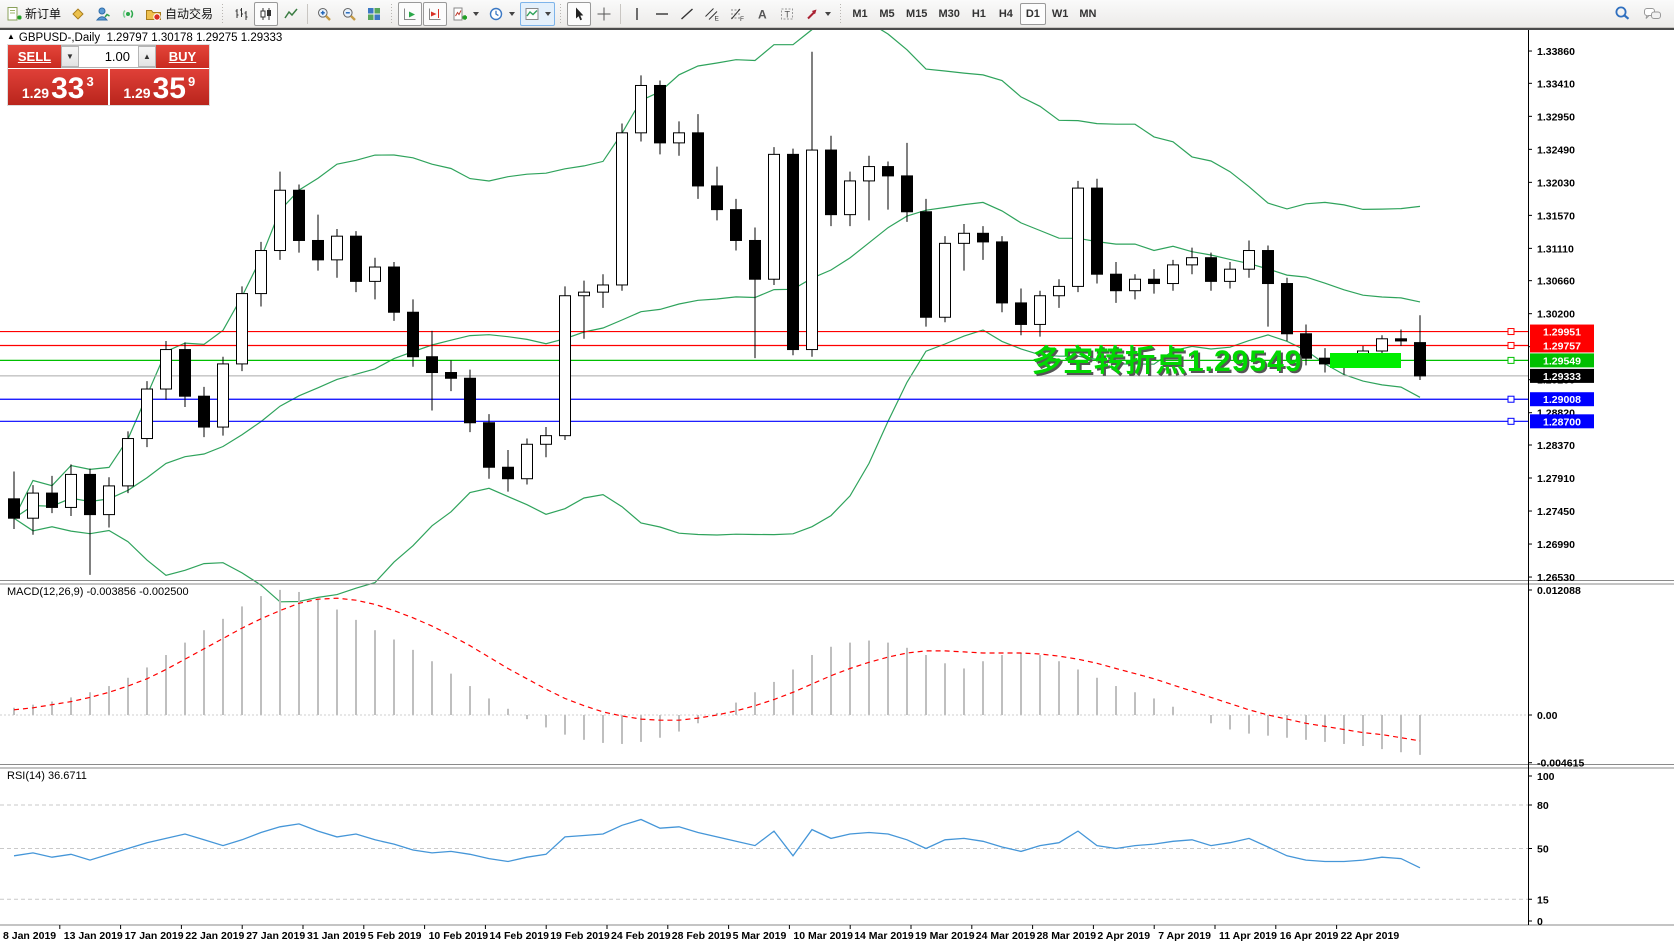 This screenshot has width=1674, height=944. Describe the element at coordinates (787, 14) in the screenshot. I see `text-label-button: T` at that location.